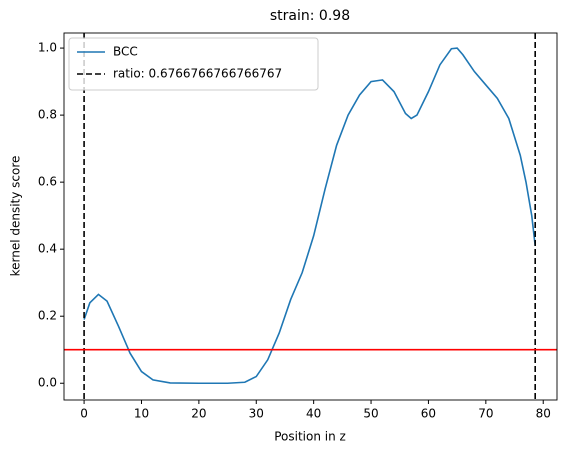 This screenshot has height=458, width=567. I want to click on y-tick-label: 0.8, so click(47, 115).